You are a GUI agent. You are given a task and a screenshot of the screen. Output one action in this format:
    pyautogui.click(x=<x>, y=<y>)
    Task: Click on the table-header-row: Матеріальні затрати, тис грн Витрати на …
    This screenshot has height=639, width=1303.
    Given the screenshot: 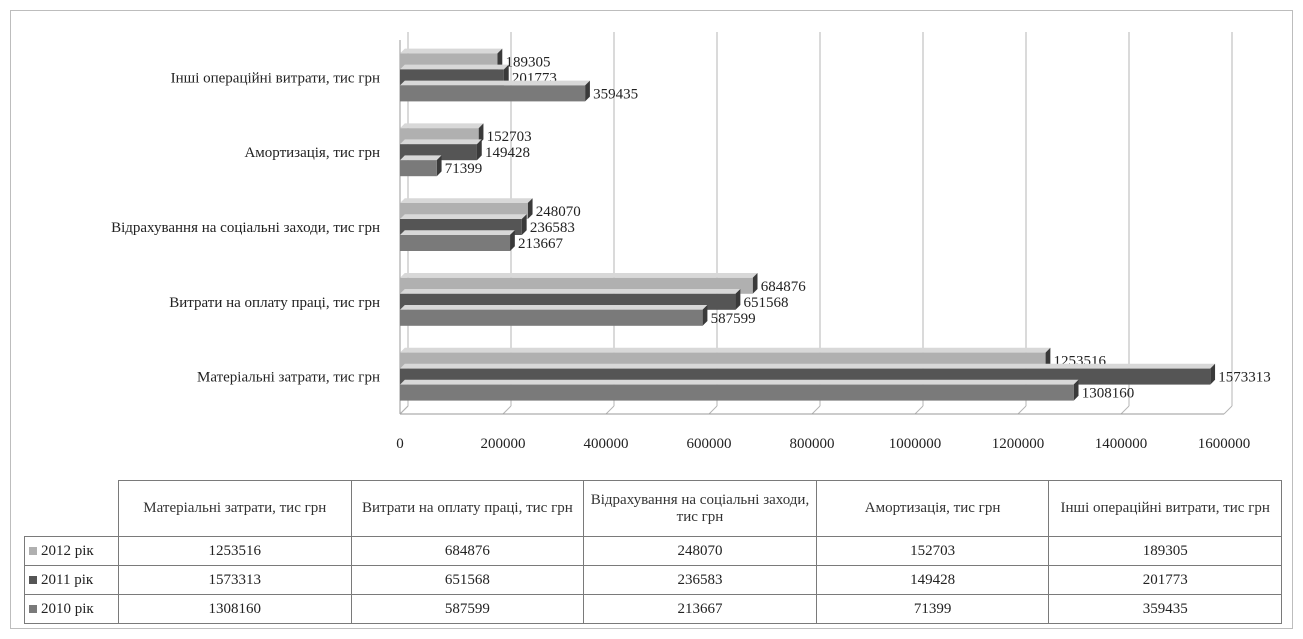 What is the action you would take?
    pyautogui.click(x=653, y=508)
    